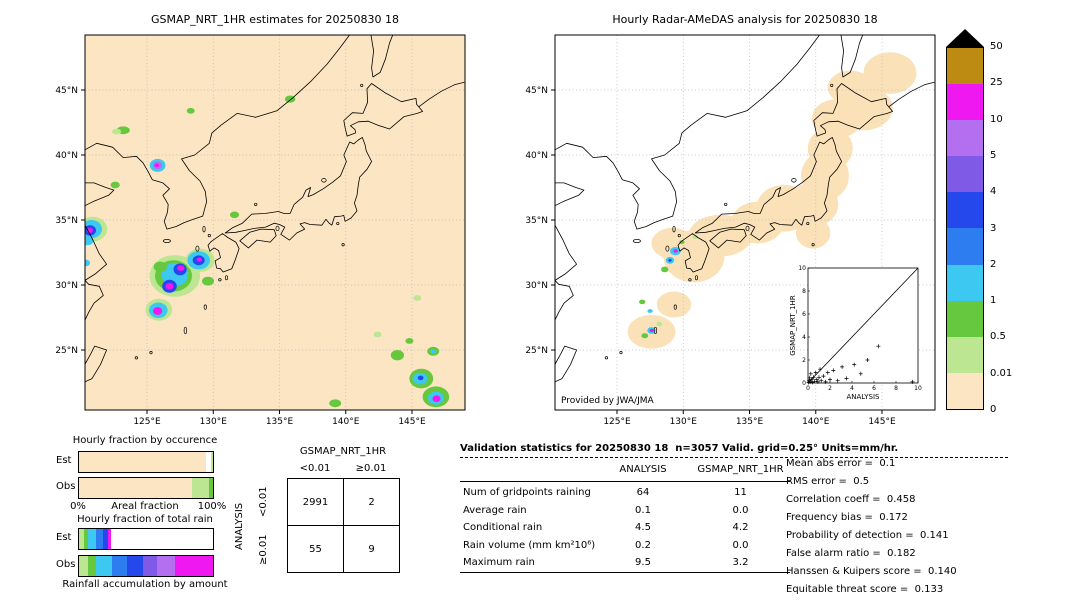 This screenshot has width=1080, height=612. Describe the element at coordinates (740, 510) in the screenshot. I see `validation-gsmap-value: 0.0` at that location.